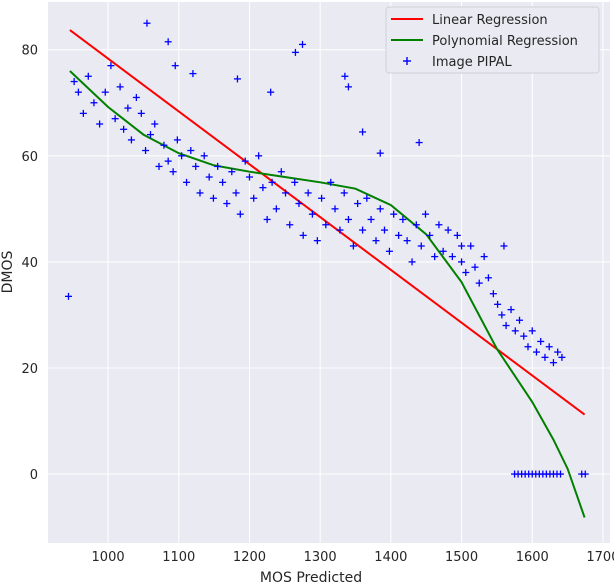 The width and height of the screenshot is (614, 586). What do you see at coordinates (249, 557) in the screenshot?
I see `x-tick-label: 1200` at bounding box center [249, 557].